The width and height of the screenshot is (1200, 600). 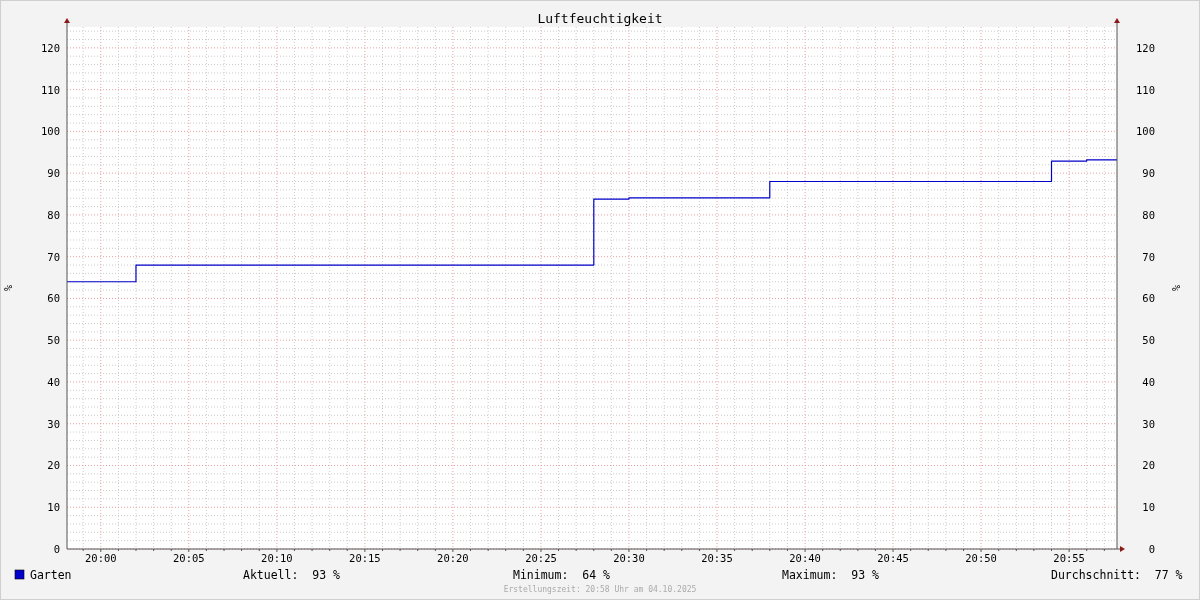 What do you see at coordinates (53, 465) in the screenshot?
I see `y-tick-label: 20` at bounding box center [53, 465].